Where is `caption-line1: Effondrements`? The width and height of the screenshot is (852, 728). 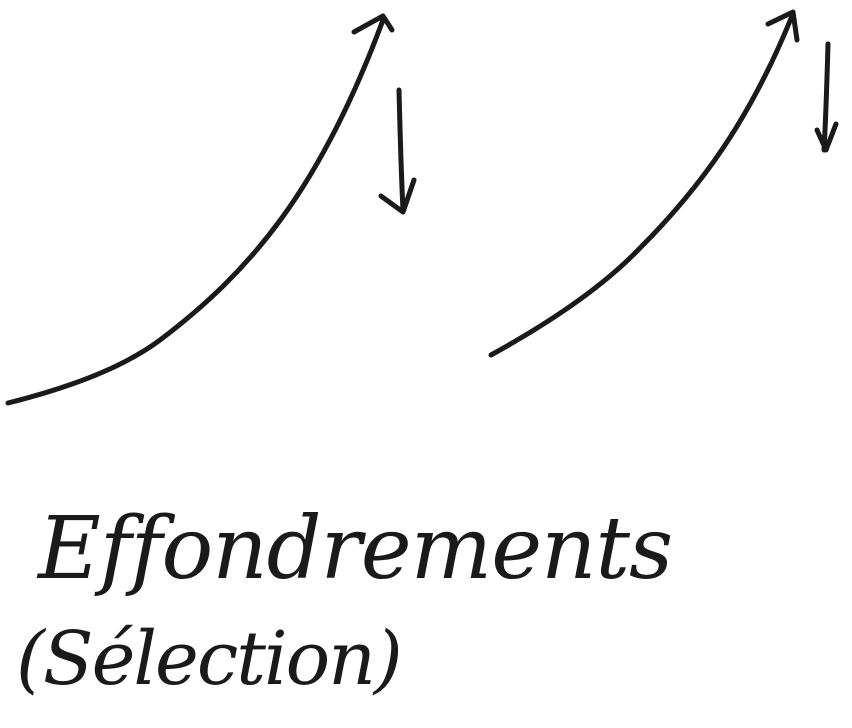
caption-line1: Effondrements is located at coordinates (354, 549).